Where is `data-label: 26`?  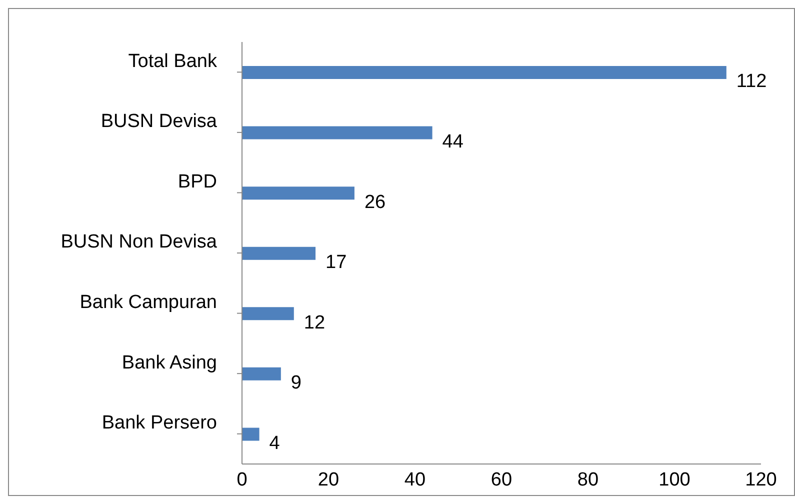
data-label: 26 is located at coordinates (375, 202).